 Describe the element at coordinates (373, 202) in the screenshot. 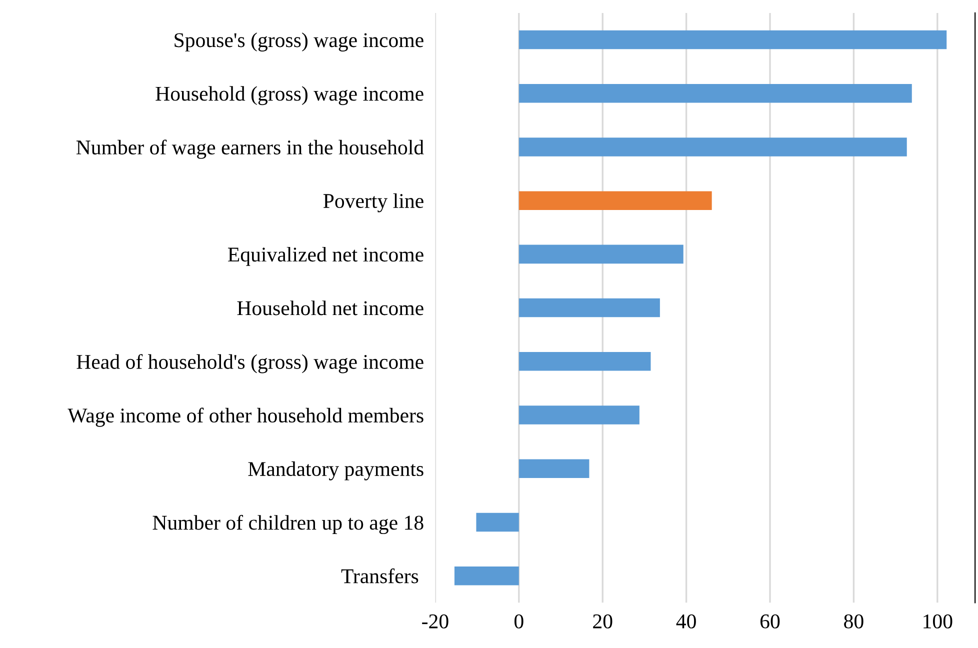

I see `y-tick-label: Poverty line` at that location.